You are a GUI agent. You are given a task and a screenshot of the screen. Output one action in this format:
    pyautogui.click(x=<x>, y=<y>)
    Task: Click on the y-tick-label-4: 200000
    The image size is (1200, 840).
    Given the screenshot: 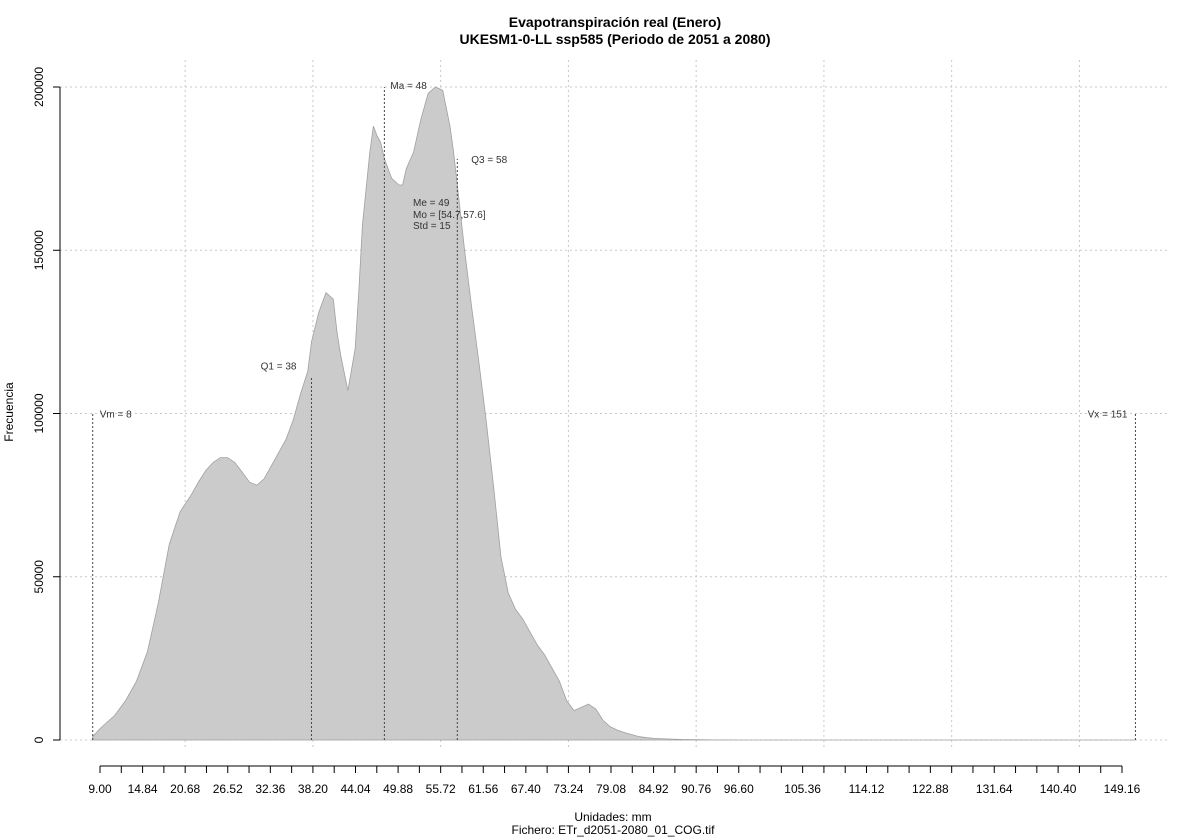 What is the action you would take?
    pyautogui.click(x=39, y=87)
    